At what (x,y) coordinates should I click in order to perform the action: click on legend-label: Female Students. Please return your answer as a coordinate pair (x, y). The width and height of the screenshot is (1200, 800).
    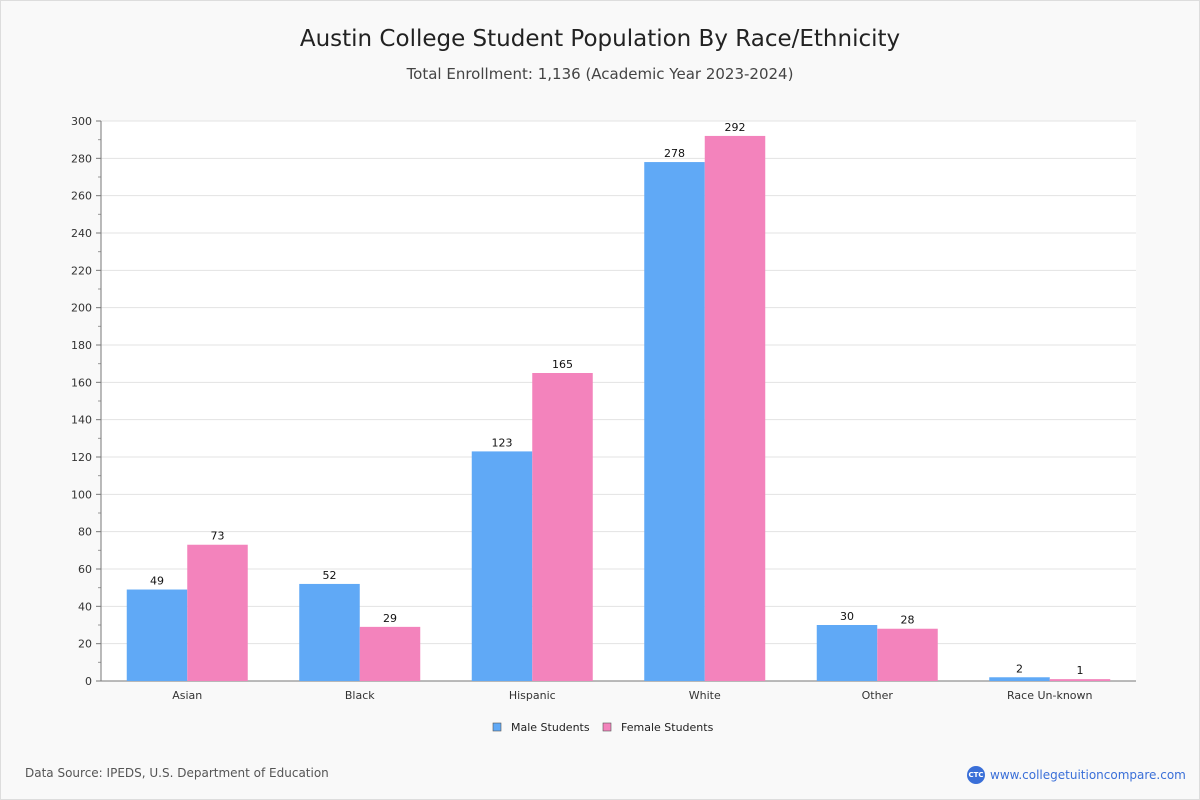
    Looking at the image, I should click on (667, 727).